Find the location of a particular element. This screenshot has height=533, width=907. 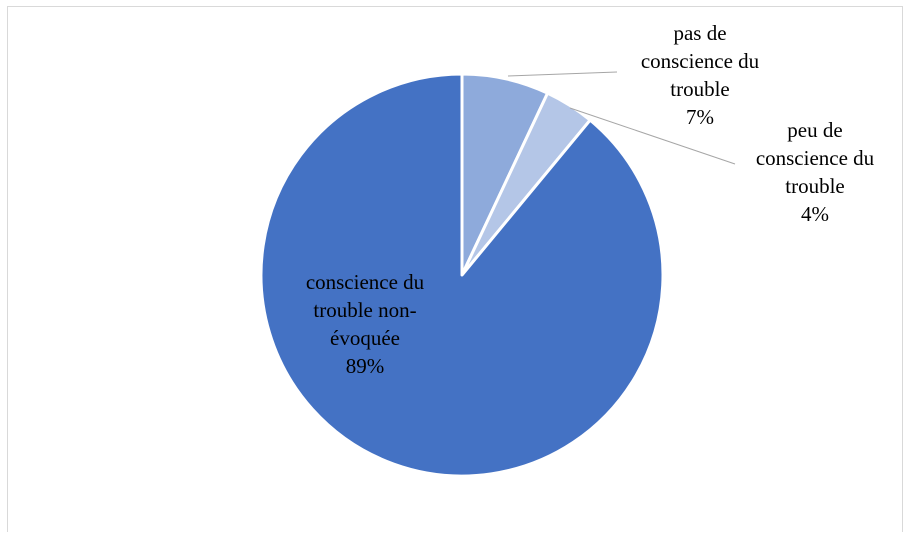

slice-label-line: pas de is located at coordinates (700, 33).